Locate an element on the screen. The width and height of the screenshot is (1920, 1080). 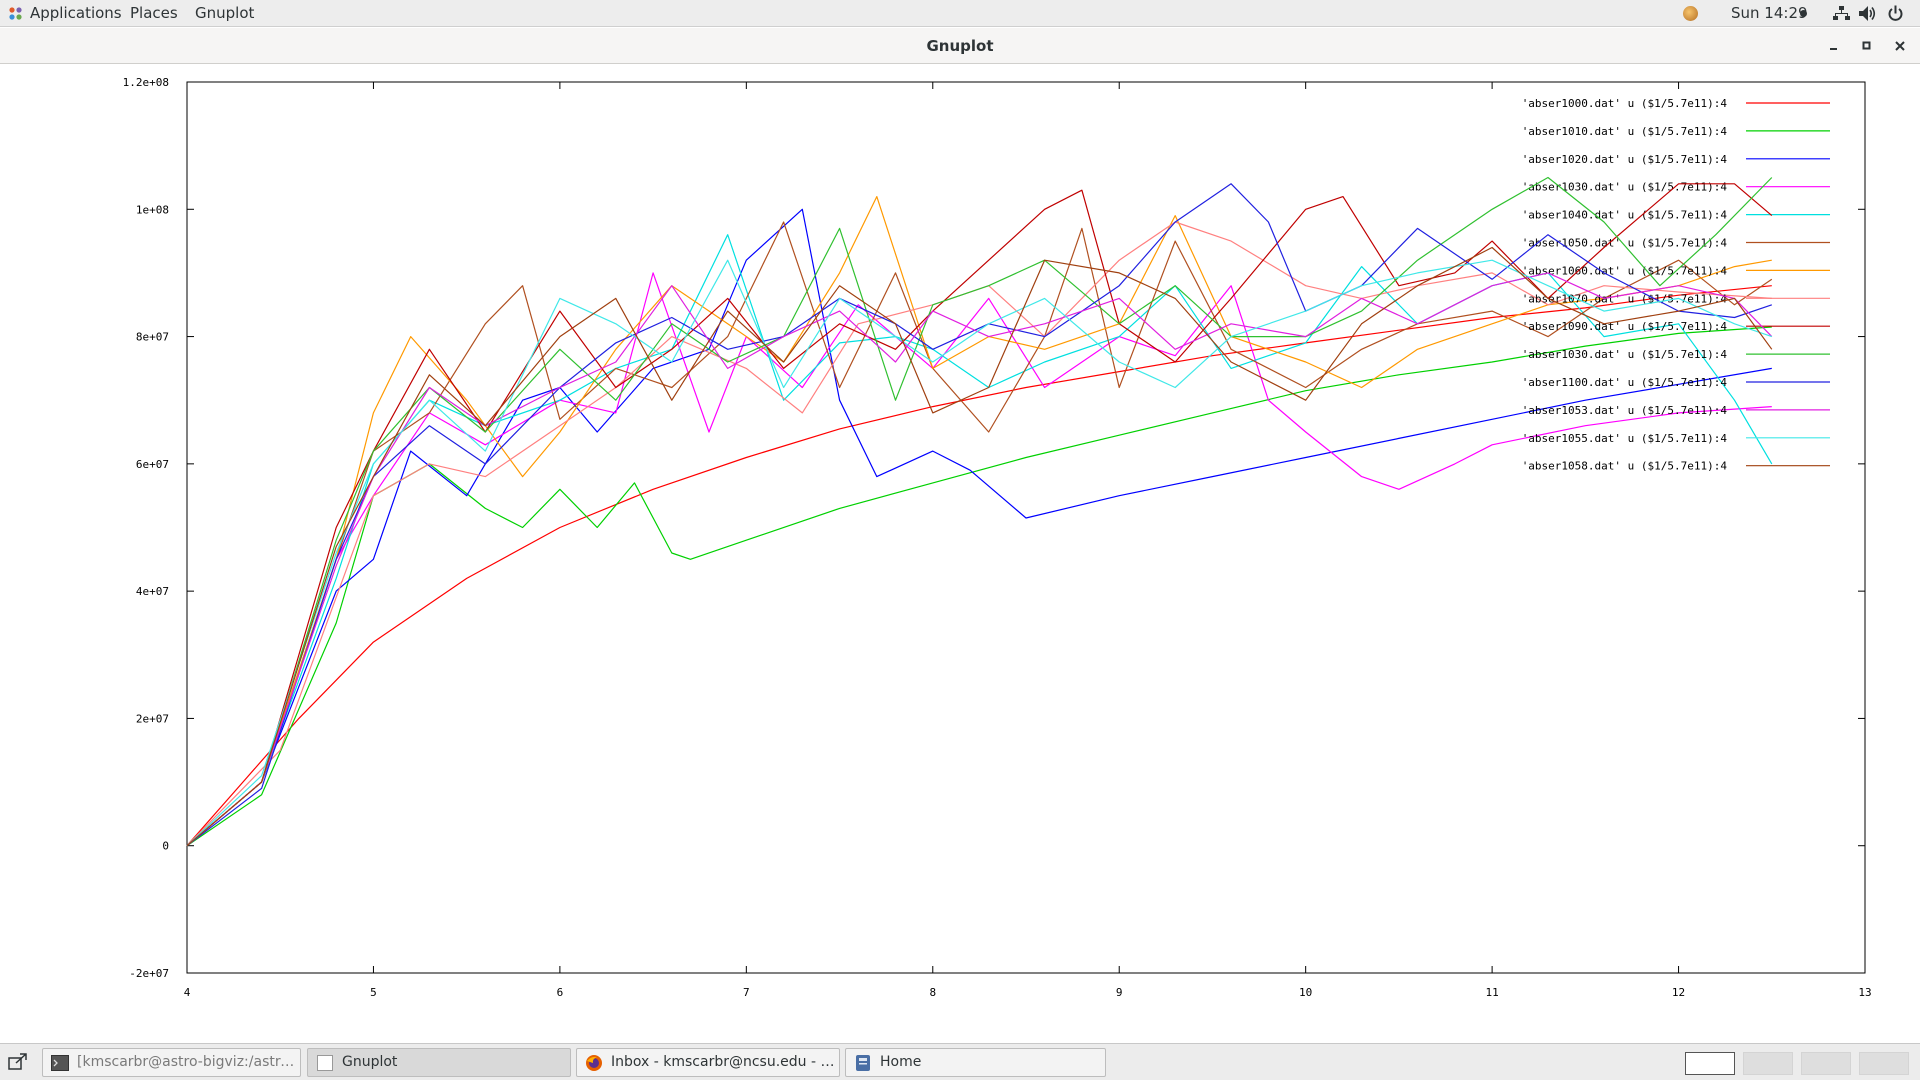
terminal-icon is located at coordinates (60, 1063).